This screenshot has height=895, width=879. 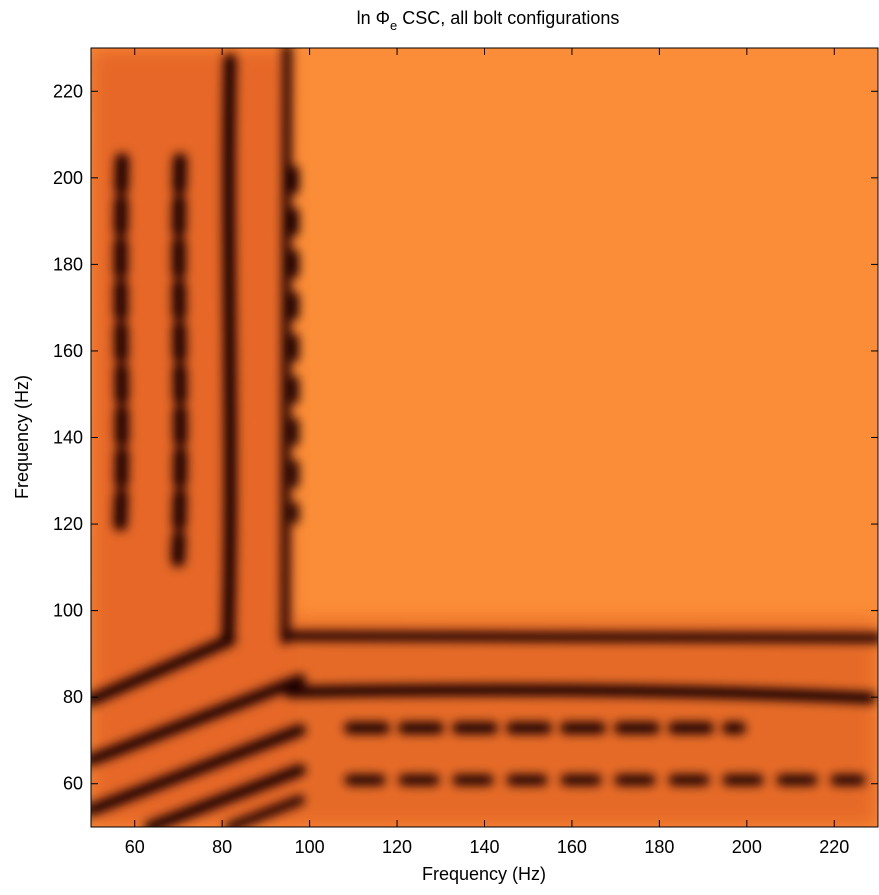 I want to click on title-subscript: e, so click(x=393, y=25).